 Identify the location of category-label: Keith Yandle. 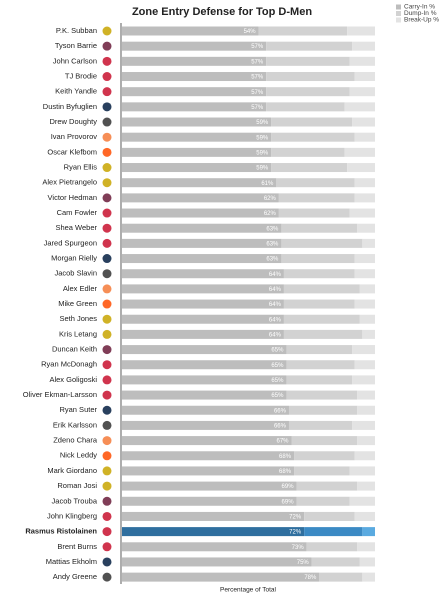
(76, 91).